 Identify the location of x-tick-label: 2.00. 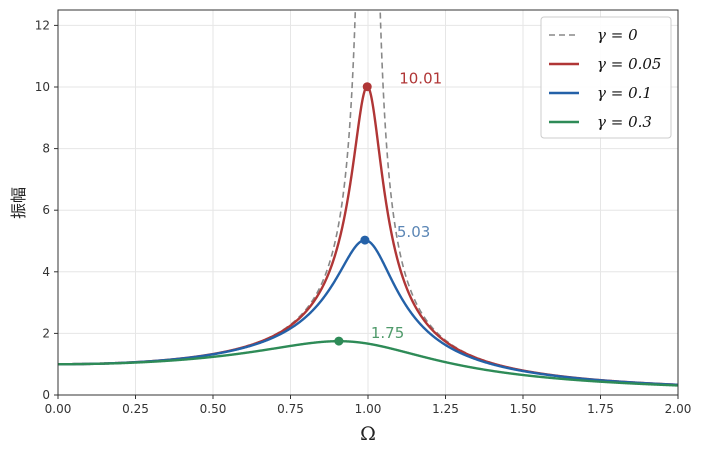
(678, 409).